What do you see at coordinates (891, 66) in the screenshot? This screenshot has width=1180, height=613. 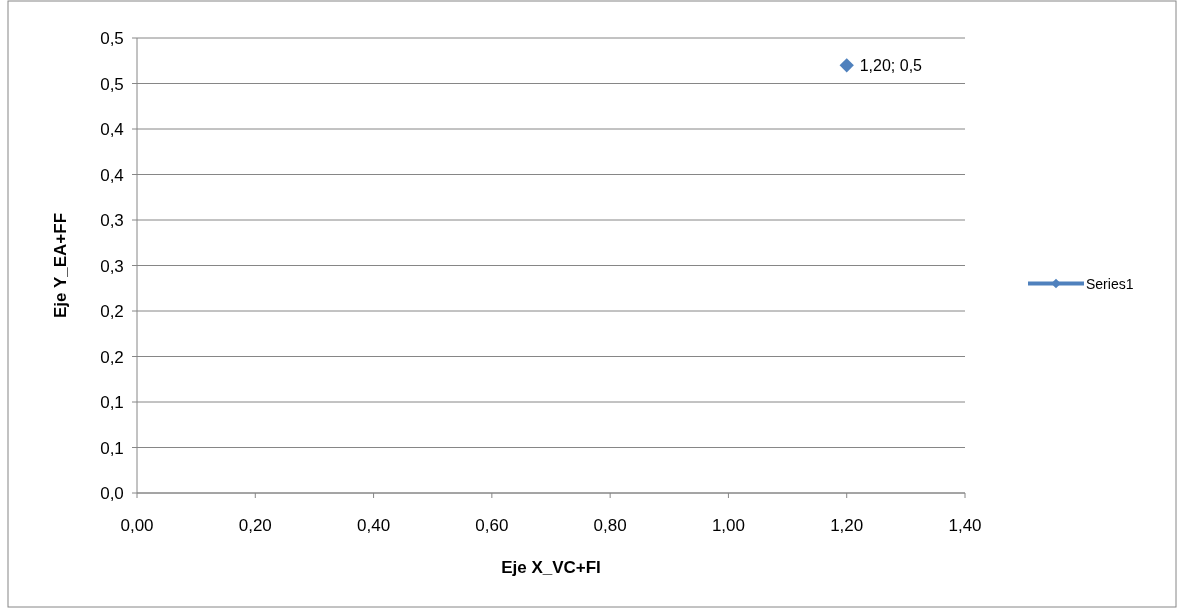 I see `data-label: 1,20; 0,5` at bounding box center [891, 66].